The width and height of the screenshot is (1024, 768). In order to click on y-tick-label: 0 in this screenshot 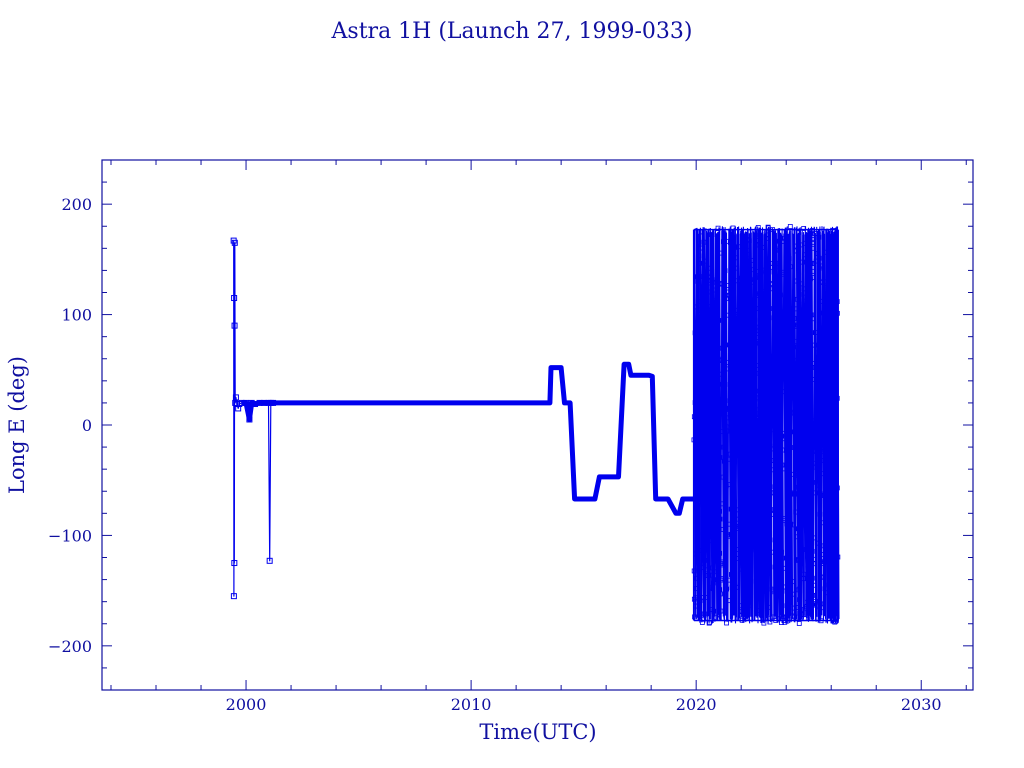, I will do `click(87, 425)`.